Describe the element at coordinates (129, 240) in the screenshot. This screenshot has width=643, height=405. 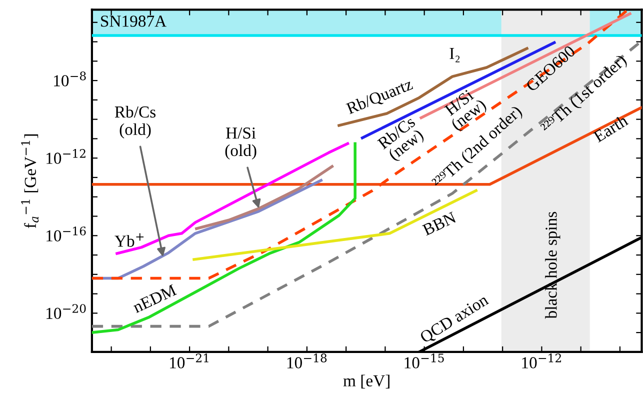
I see `annotation: Yb$^{+}$` at that location.